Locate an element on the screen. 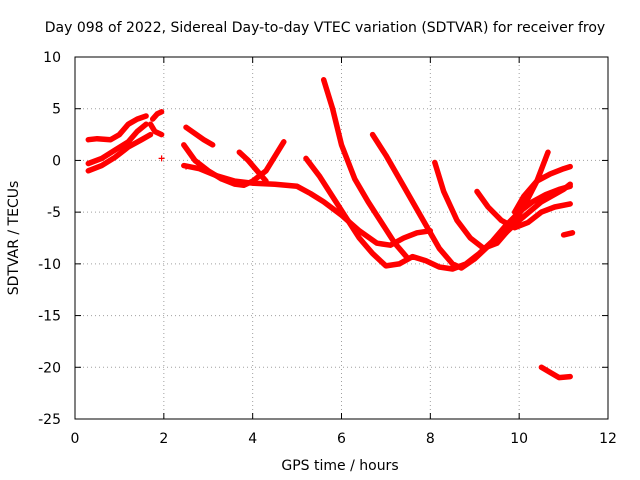 Image resolution: width=640 pixels, height=480 pixels. x-tick-label: 8 is located at coordinates (430, 439).